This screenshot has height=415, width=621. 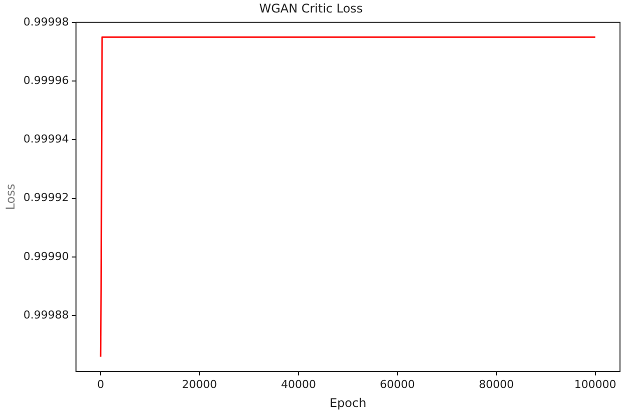 What do you see at coordinates (10, 197) in the screenshot?
I see `y-axis-title: Loss` at bounding box center [10, 197].